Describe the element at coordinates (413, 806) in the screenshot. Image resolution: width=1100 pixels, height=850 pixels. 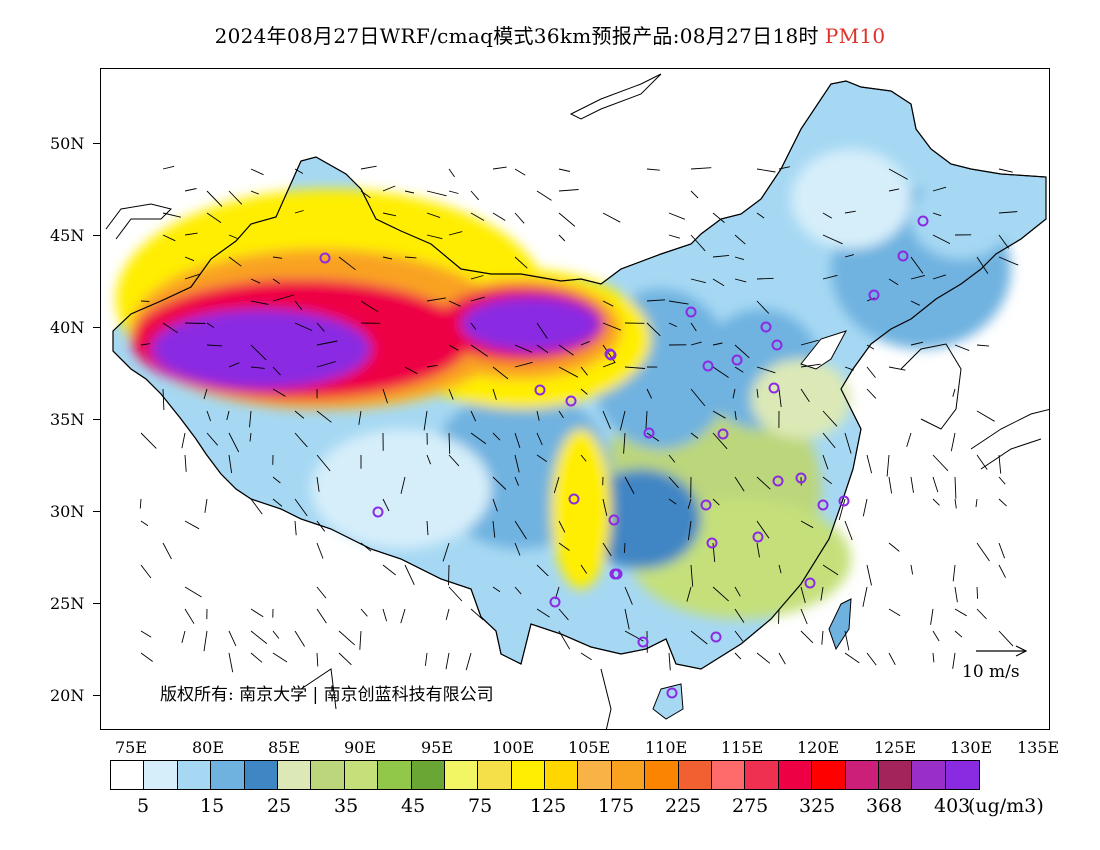
I see `legend-label: 45` at that location.